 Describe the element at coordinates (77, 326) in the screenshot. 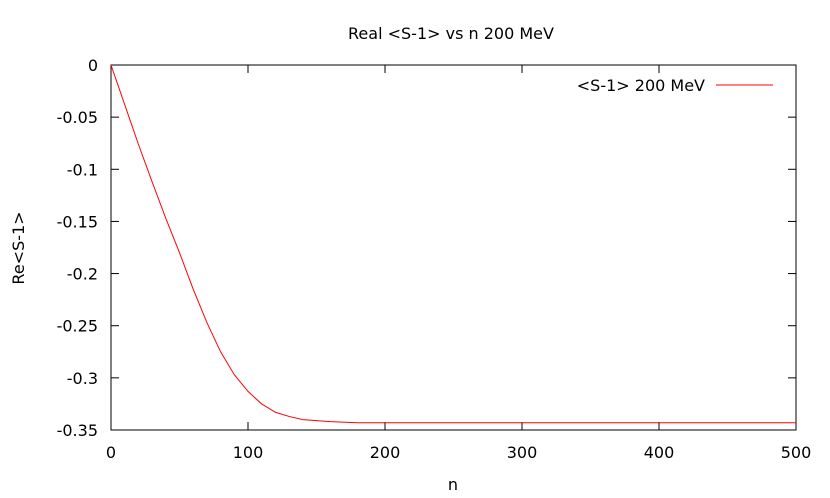

I see `y-tick-label: -0.25` at that location.